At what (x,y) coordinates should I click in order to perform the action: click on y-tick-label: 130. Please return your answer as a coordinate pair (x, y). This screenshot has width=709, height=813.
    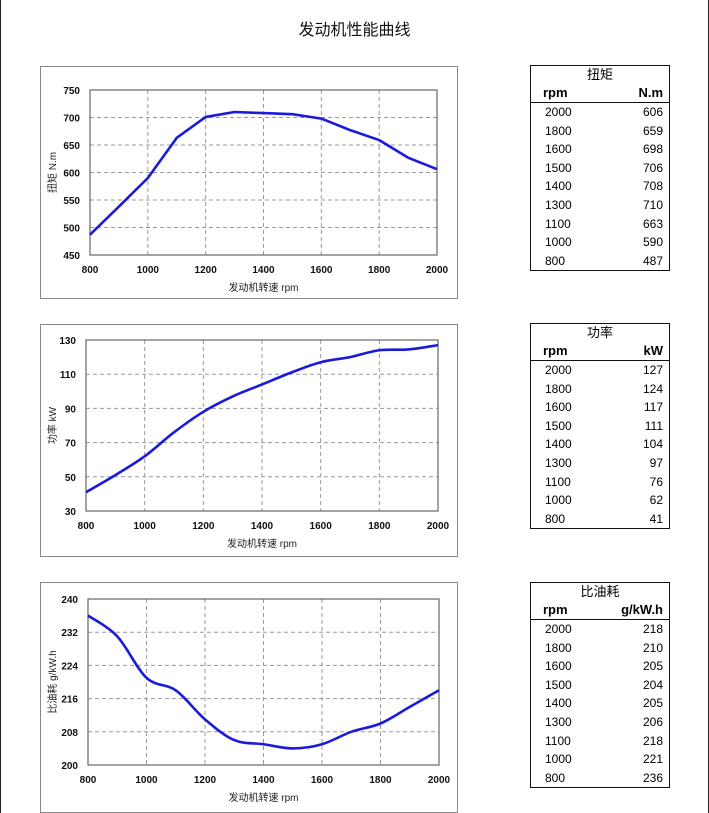
    Looking at the image, I should click on (67, 341).